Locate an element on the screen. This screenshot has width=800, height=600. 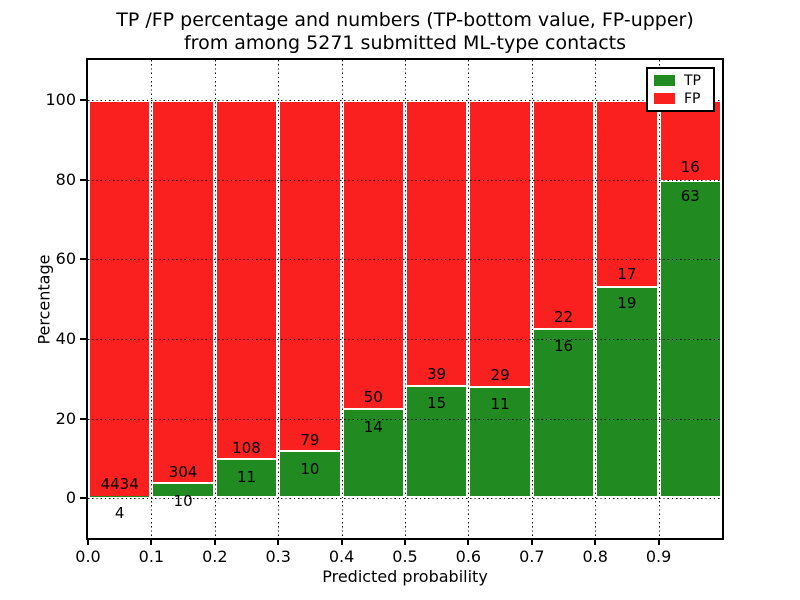
legend-label: FP is located at coordinates (692, 98).